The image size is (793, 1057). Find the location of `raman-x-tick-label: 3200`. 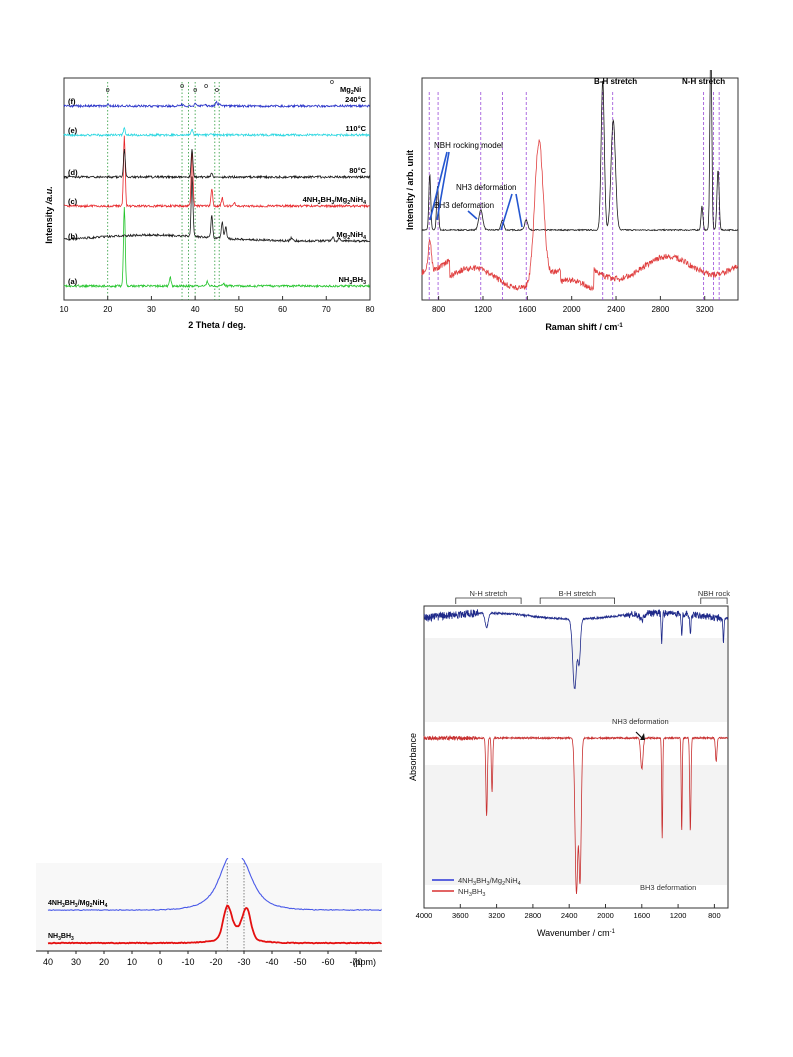

raman-x-tick-label: 3200 is located at coordinates (705, 309).